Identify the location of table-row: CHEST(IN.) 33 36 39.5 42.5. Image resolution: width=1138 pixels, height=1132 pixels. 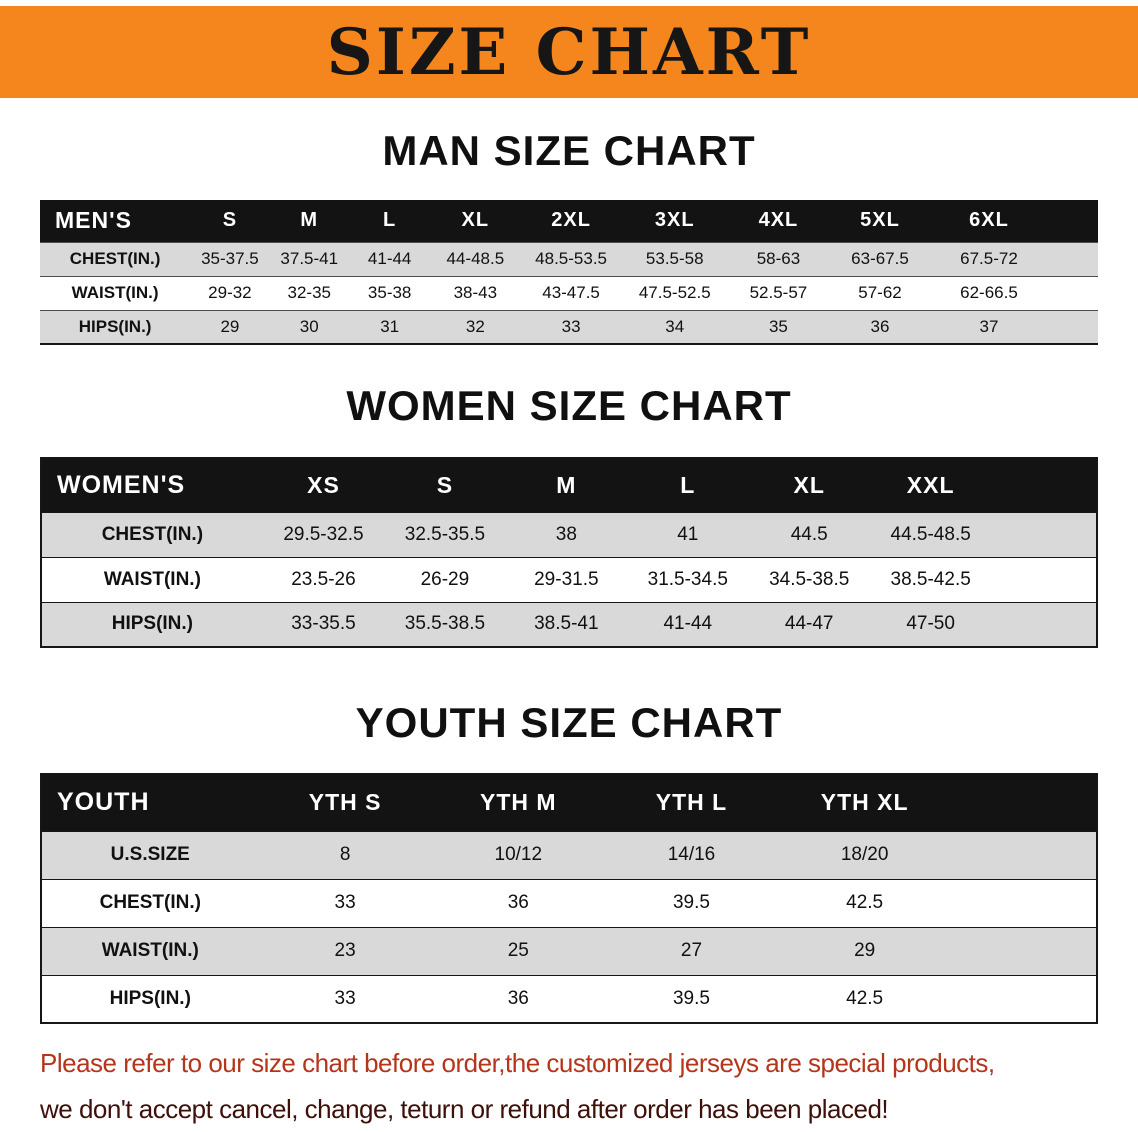
(569, 903).